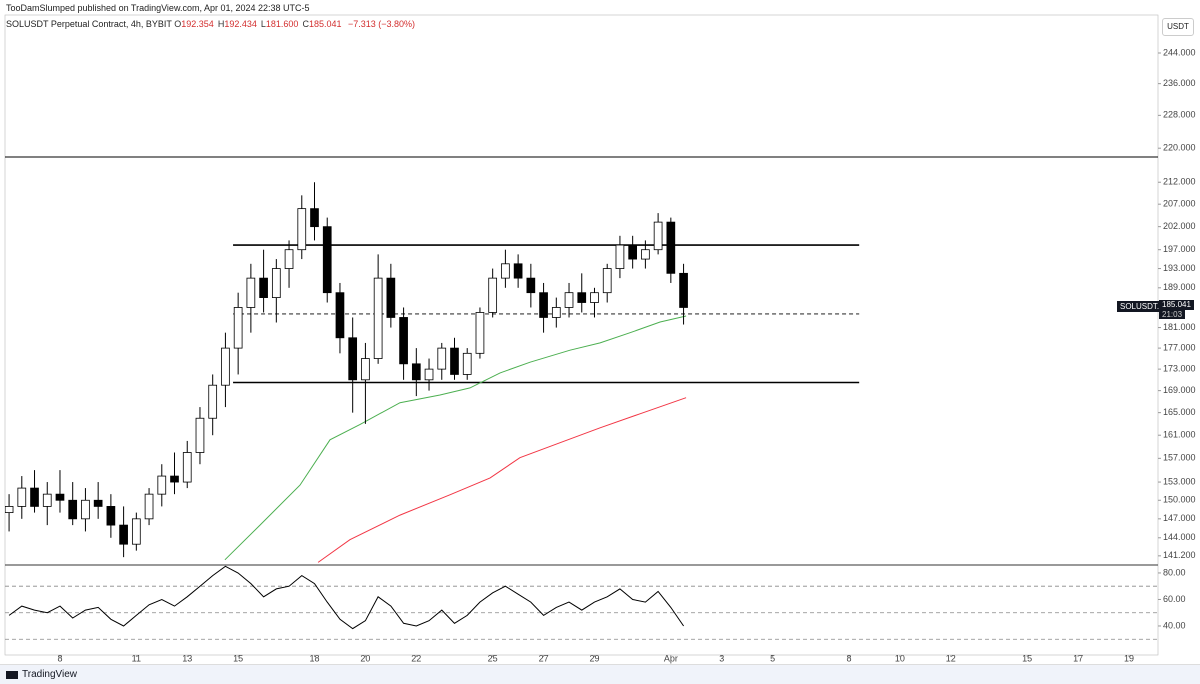  I want to click on x-tick-label: 17, so click(1078, 658).